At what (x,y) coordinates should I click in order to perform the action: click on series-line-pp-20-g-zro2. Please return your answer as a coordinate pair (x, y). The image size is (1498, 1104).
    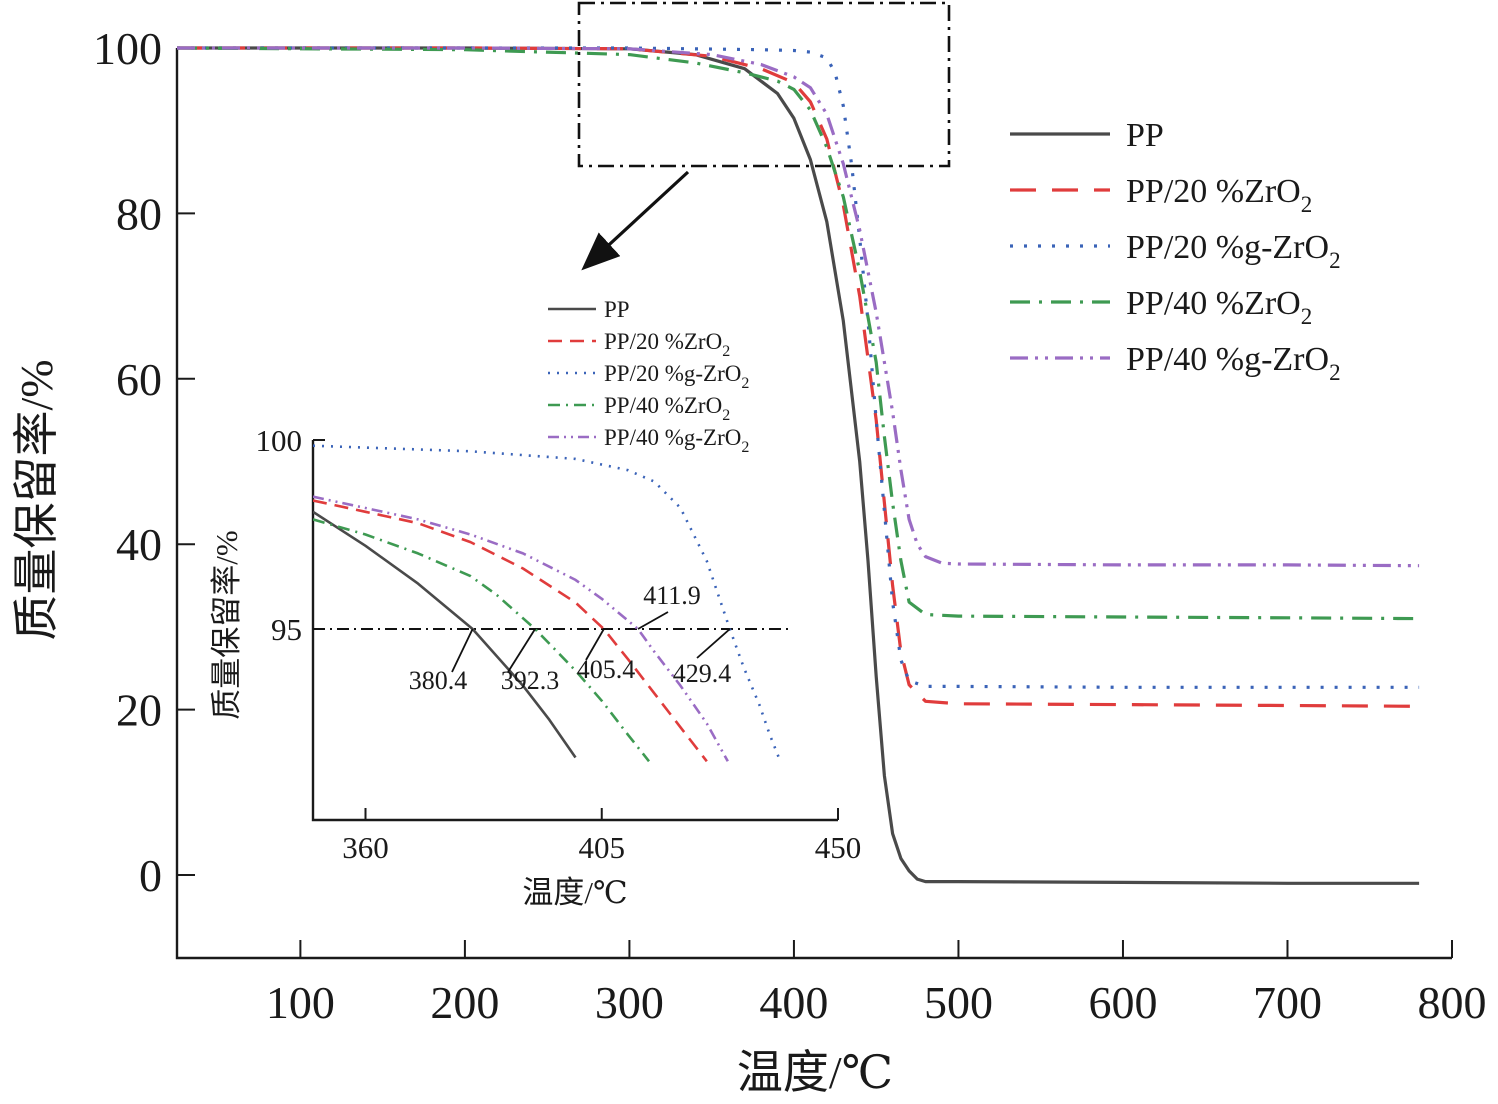
    Looking at the image, I should click on (547, 603).